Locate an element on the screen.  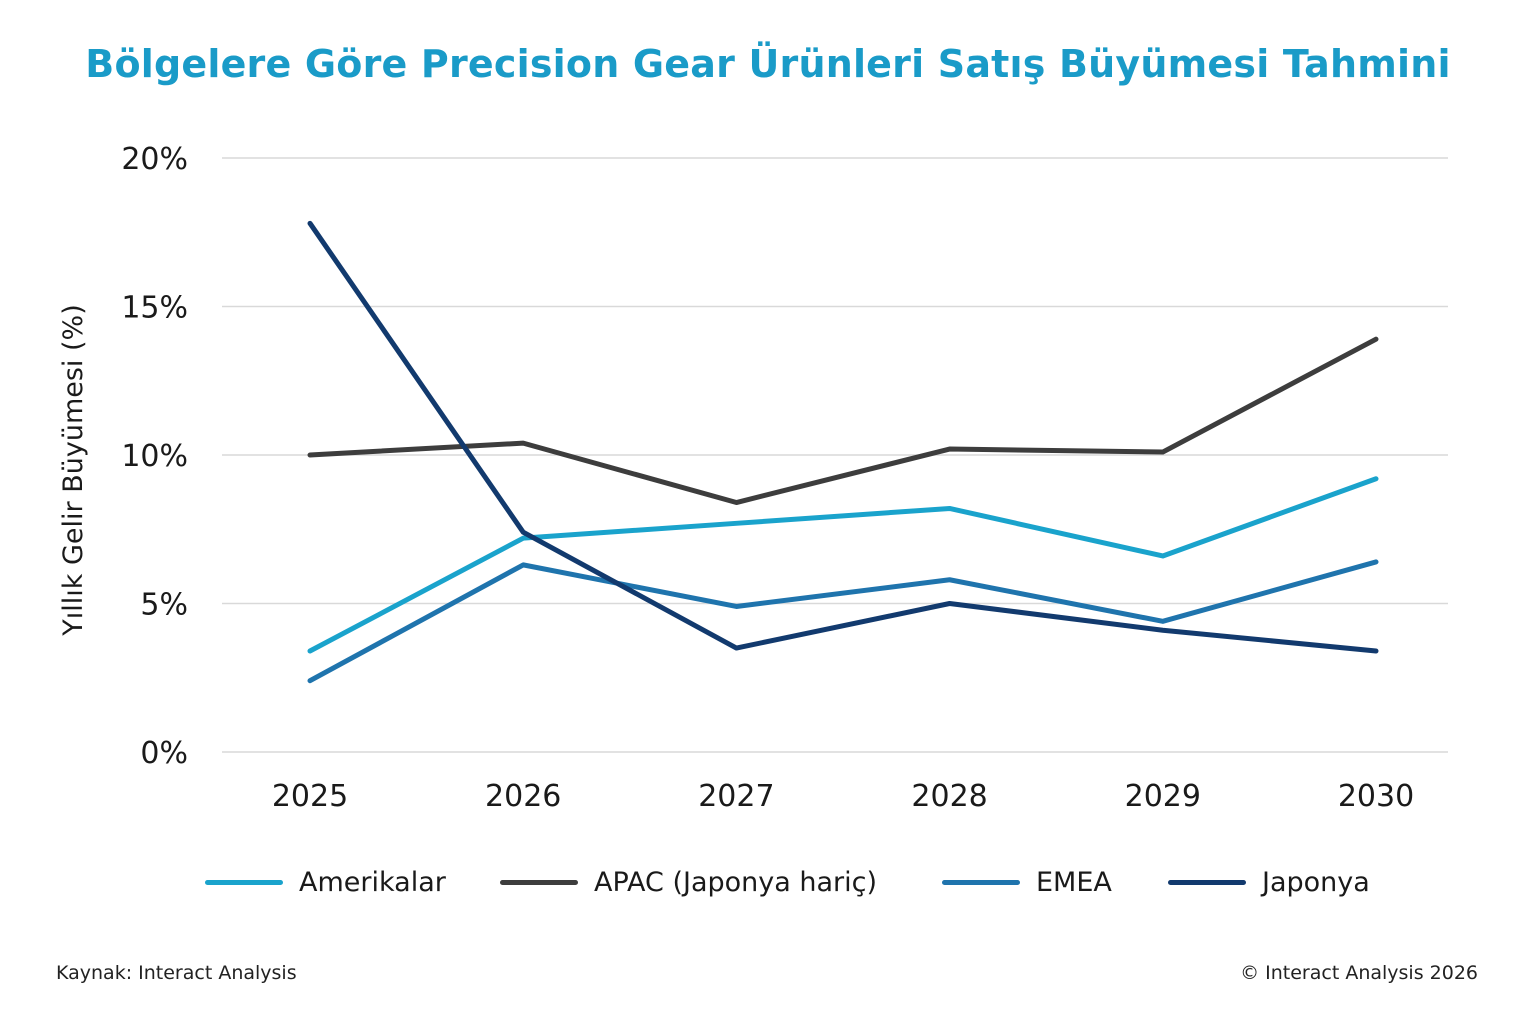
legend-label: EMEA is located at coordinates (1074, 882).